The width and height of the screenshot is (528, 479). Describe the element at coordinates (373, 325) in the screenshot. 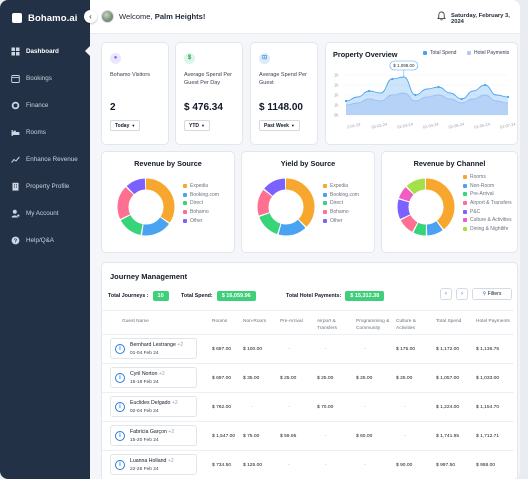

I see `column-header: Programming & Community` at that location.